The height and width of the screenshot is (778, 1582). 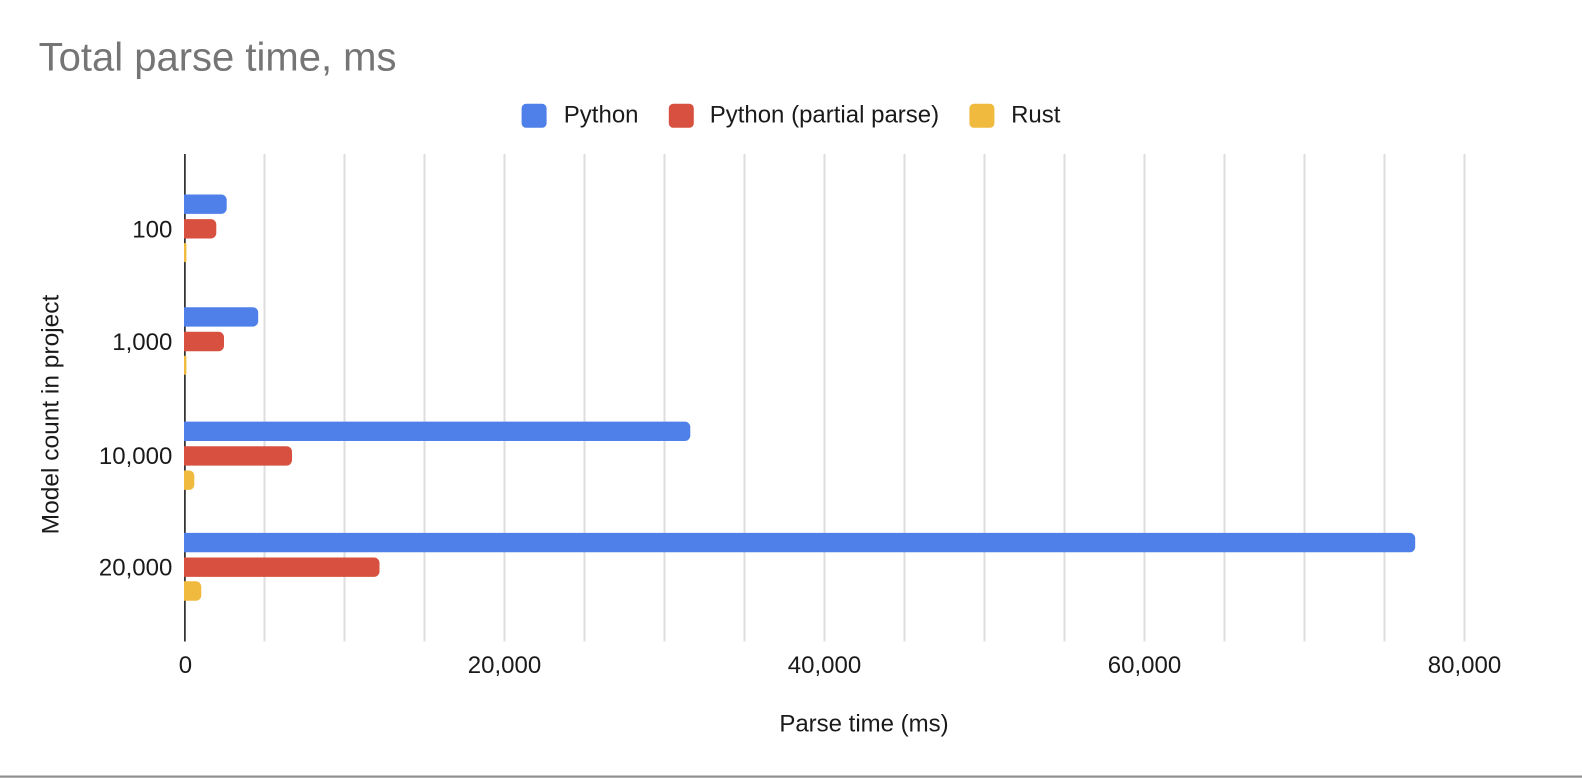 What do you see at coordinates (152, 230) in the screenshot?
I see `svg-text: 100` at bounding box center [152, 230].